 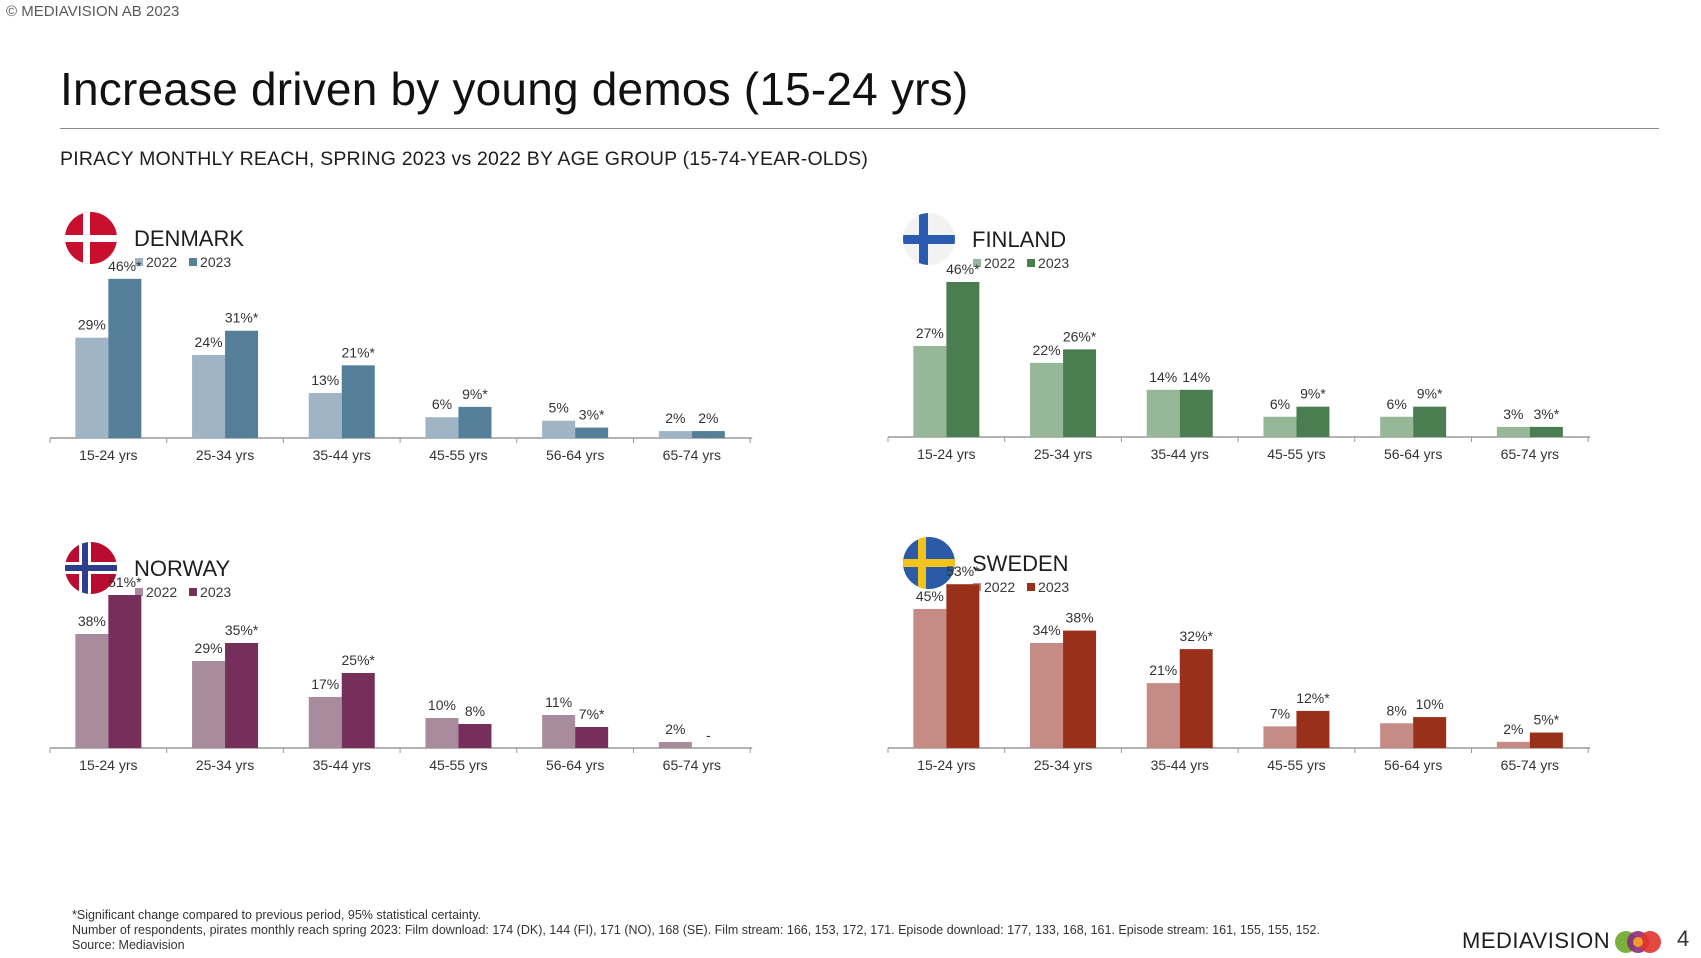 I want to click on finland-flag-icon, so click(x=929, y=239).